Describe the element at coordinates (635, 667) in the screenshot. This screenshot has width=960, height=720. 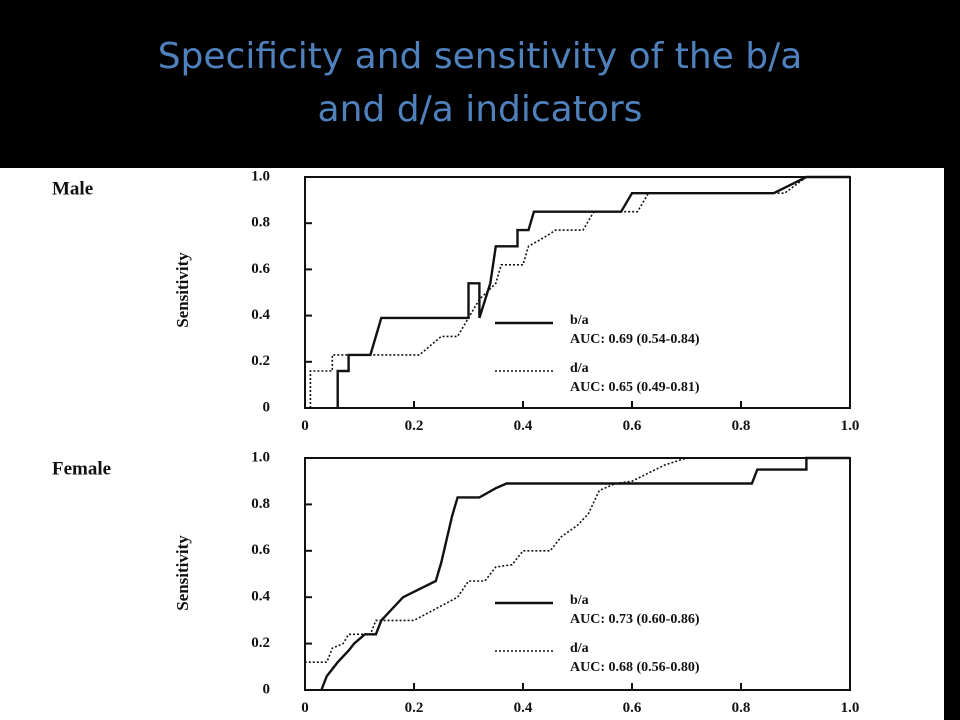
I see `legend-auc-female-da: AUC: 0.68 (0.56-0.80)` at that location.